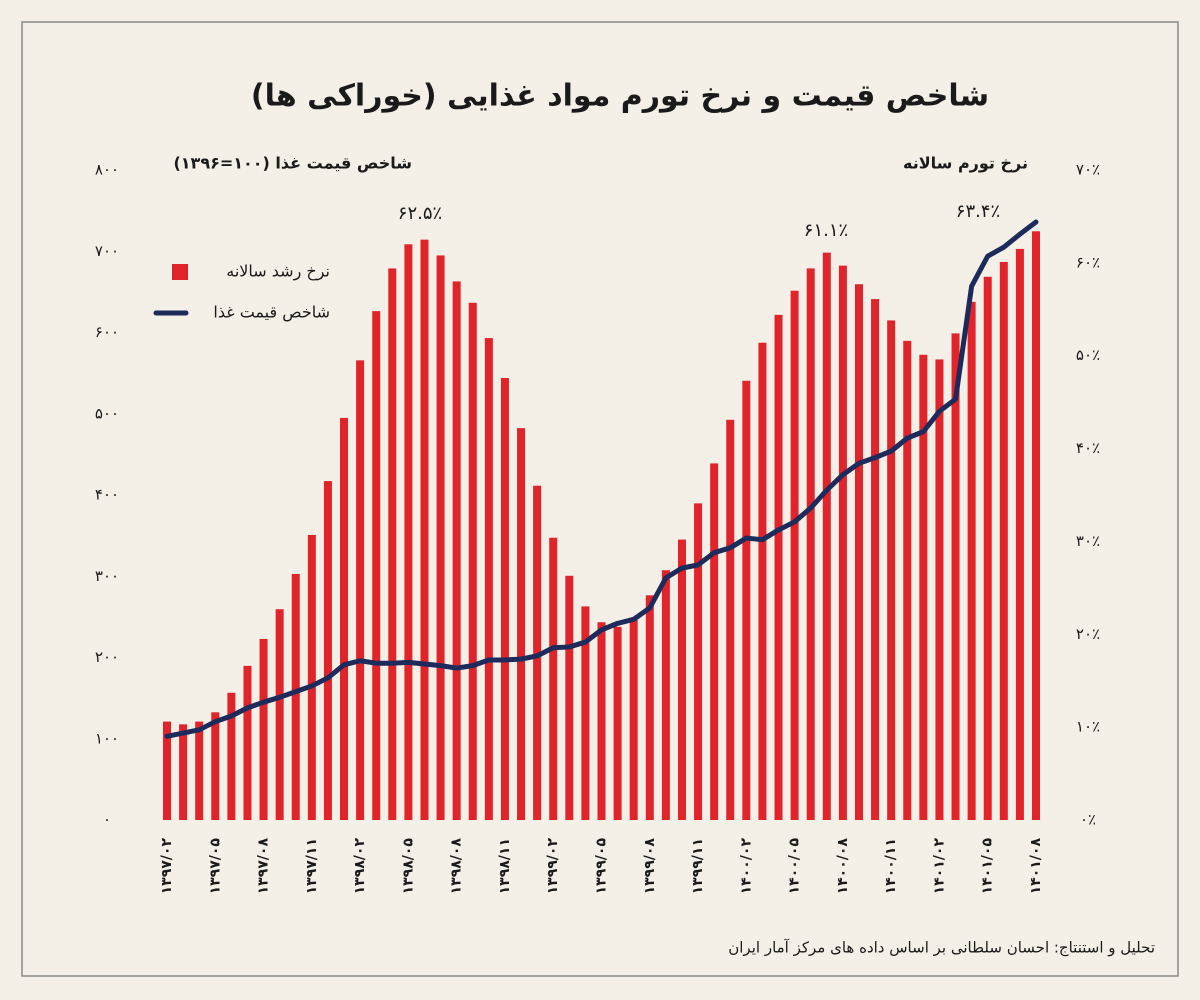  I want to click on y2-tick-label: ۴۰٪, so click(1088, 448).